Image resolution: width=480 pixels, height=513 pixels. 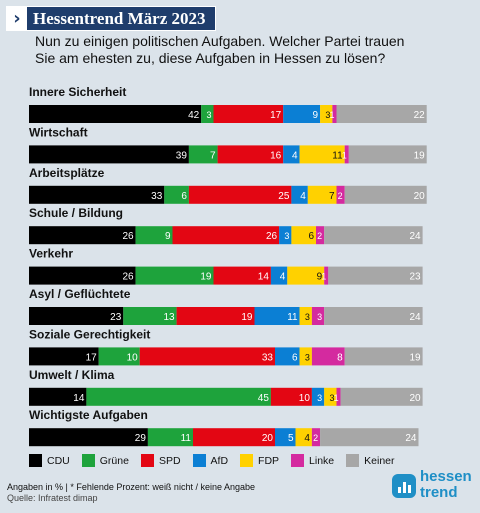 I want to click on legend-swatch, so click(x=88, y=460).